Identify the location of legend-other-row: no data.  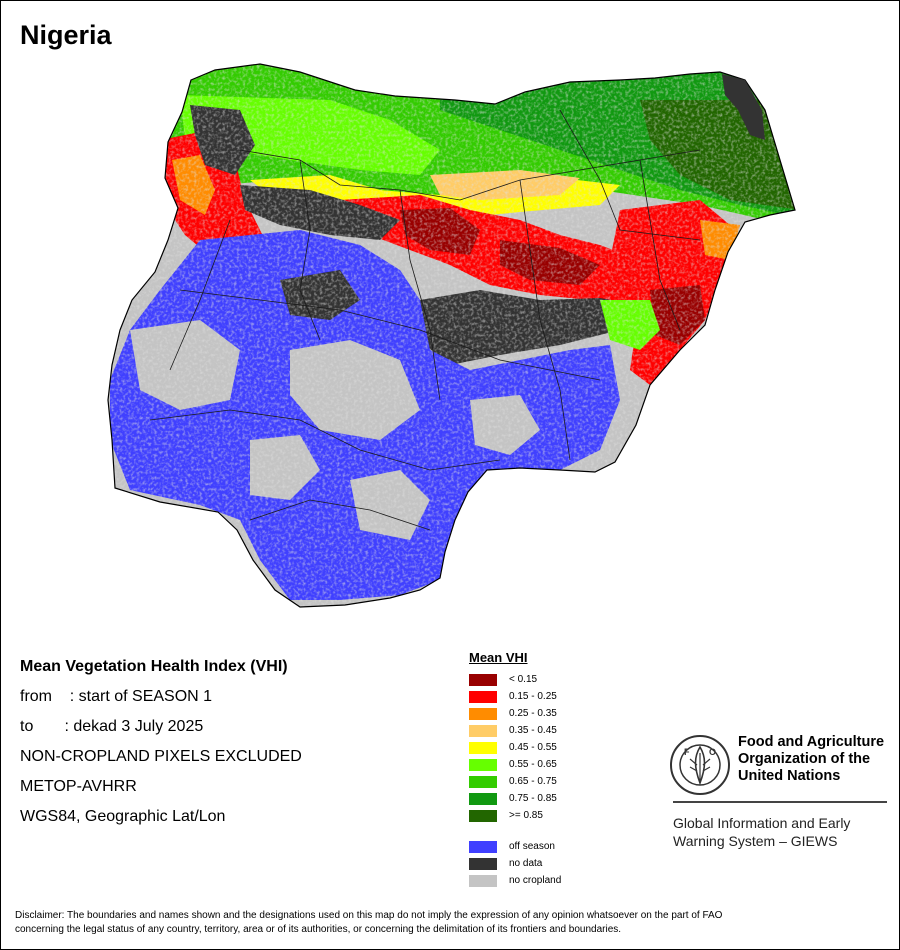
(515, 863).